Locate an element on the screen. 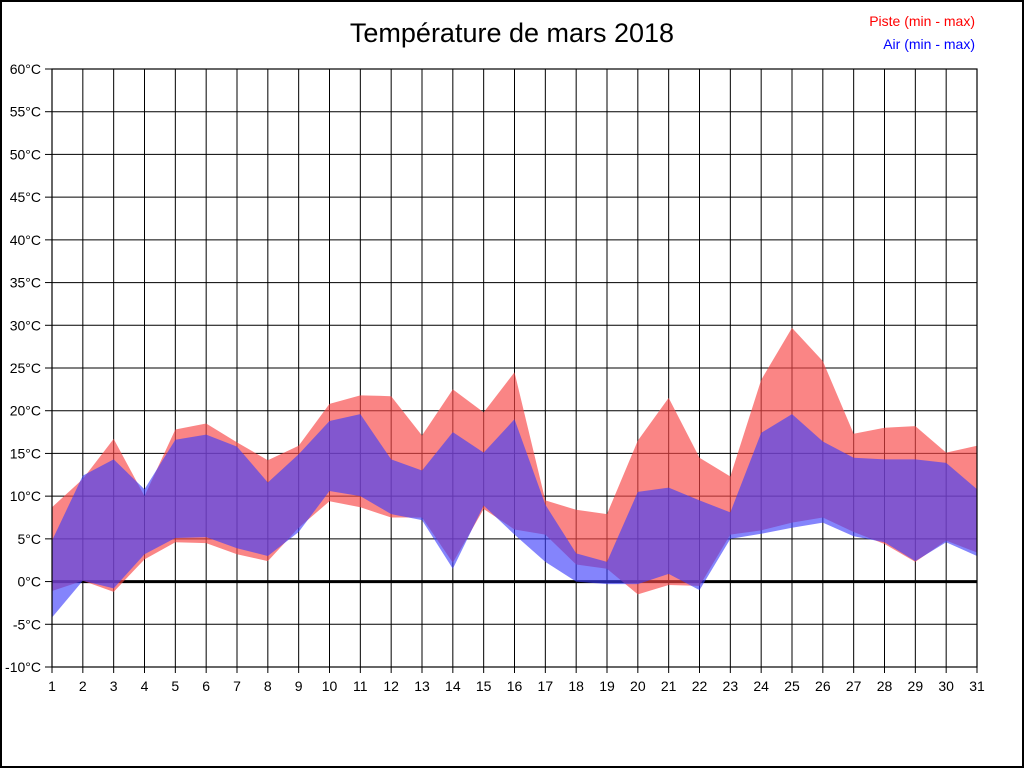 Image resolution: width=1024 pixels, height=768 pixels. x-tick-label: 12 is located at coordinates (391, 686).